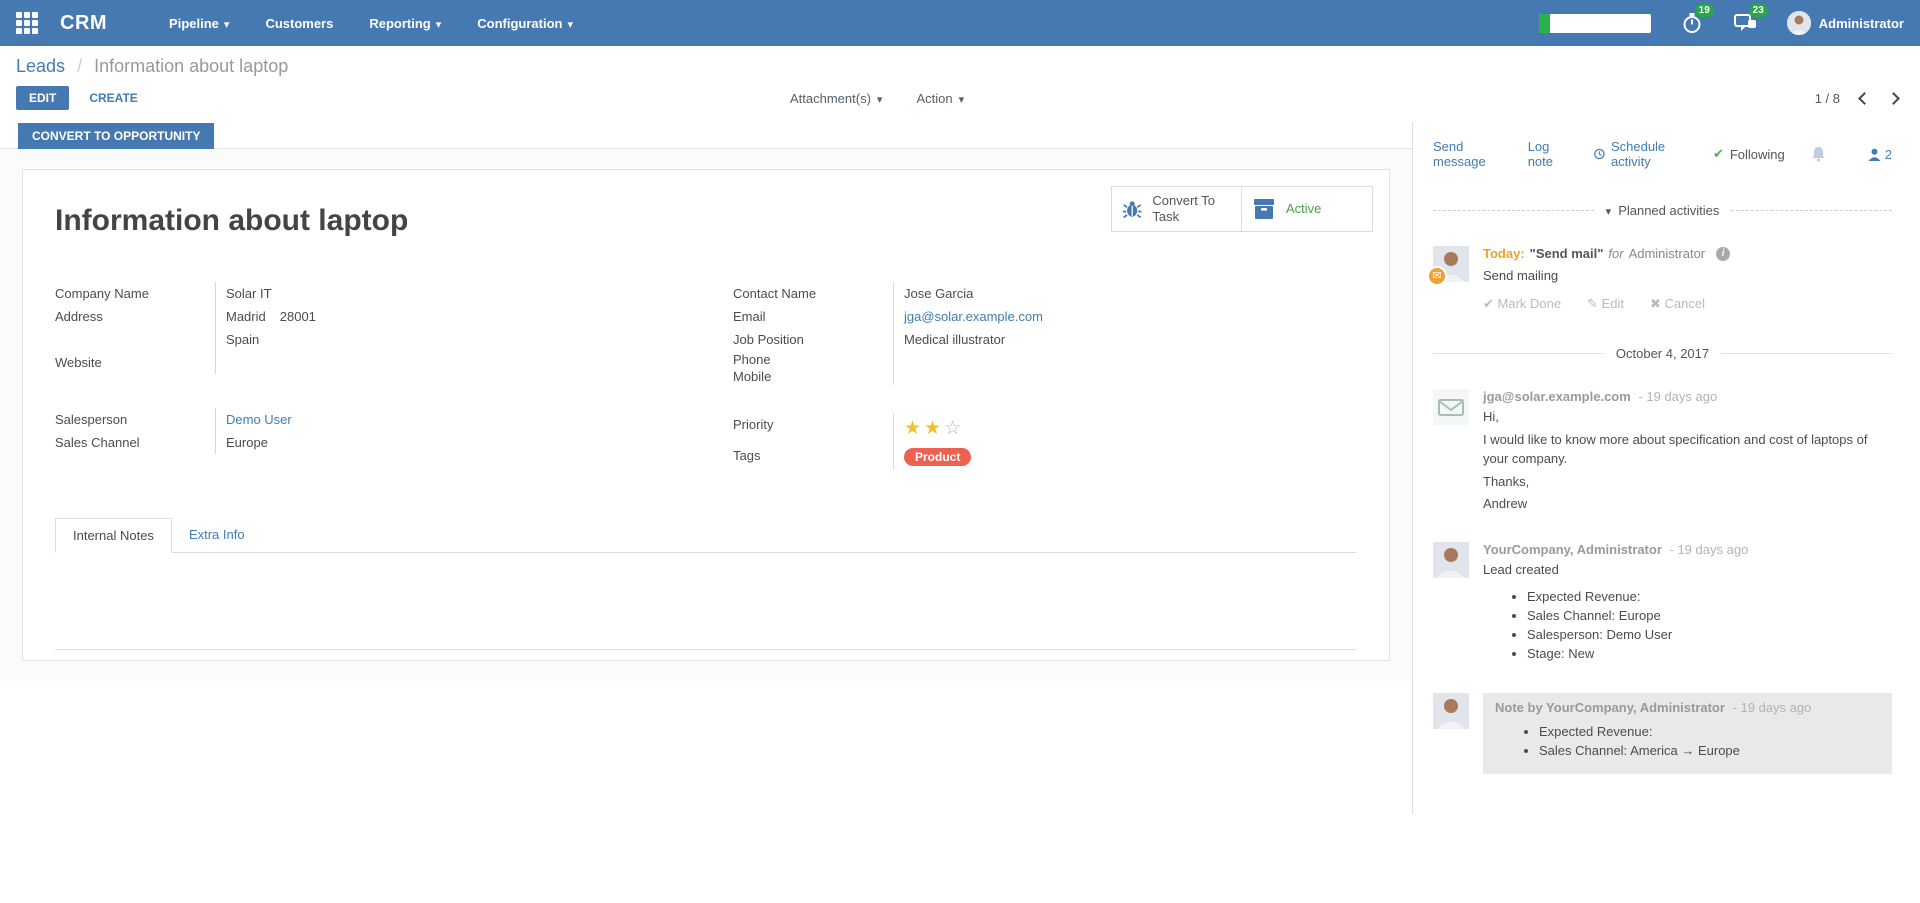 This screenshot has width=1920, height=903. Describe the element at coordinates (1307, 209) in the screenshot. I see `active-toggle-button: Active` at that location.